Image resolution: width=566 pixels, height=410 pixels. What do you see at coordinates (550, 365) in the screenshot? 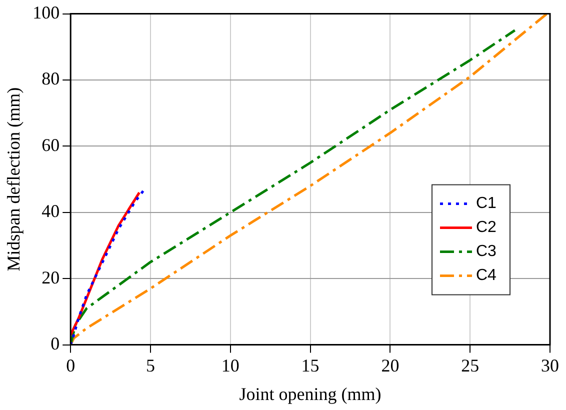
I see `x-tick-label: 30` at bounding box center [550, 365].